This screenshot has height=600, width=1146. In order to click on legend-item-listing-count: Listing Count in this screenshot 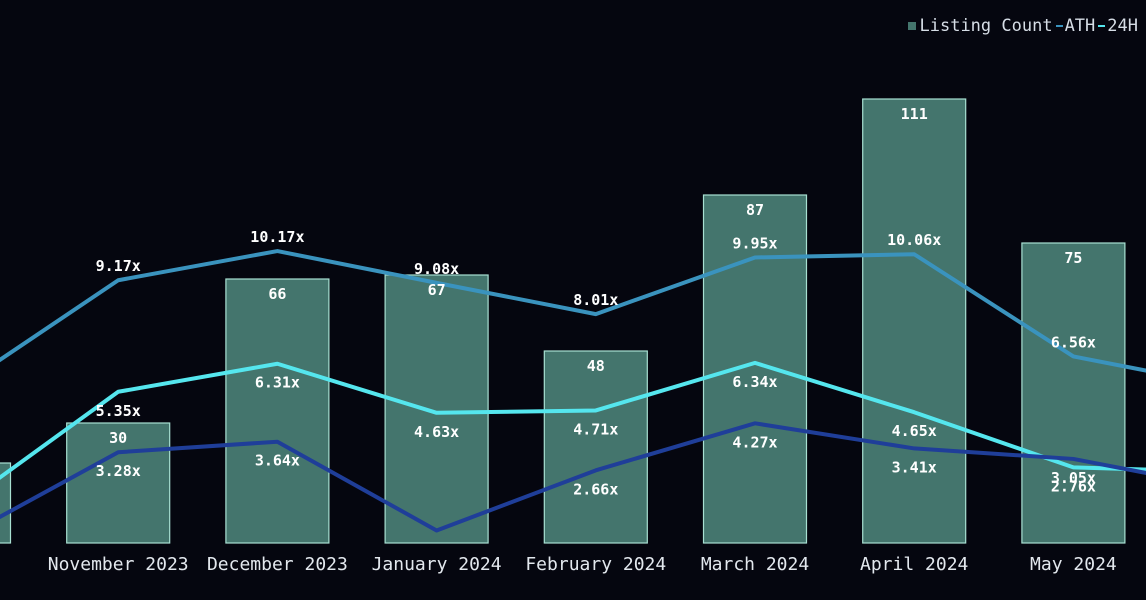, I will do `click(980, 26)`.